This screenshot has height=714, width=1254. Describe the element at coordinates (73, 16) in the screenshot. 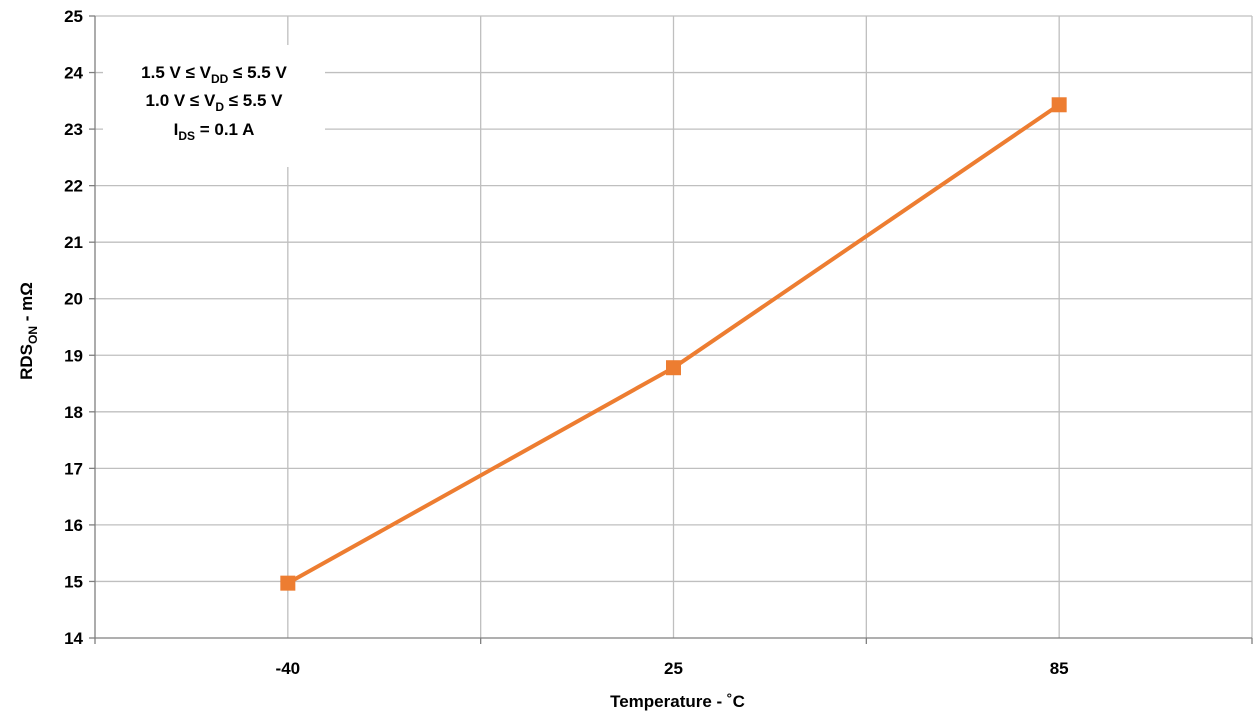

I see `y-tick-label: 25` at that location.